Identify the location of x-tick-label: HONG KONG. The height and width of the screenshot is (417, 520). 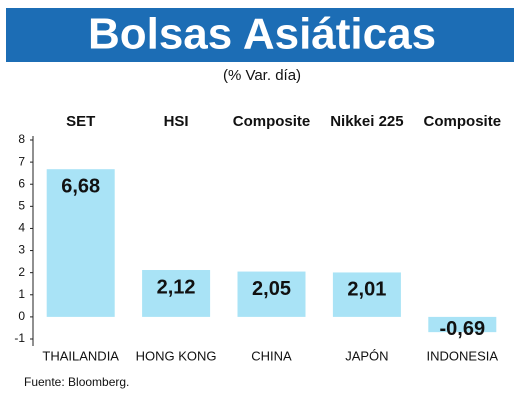
(176, 355).